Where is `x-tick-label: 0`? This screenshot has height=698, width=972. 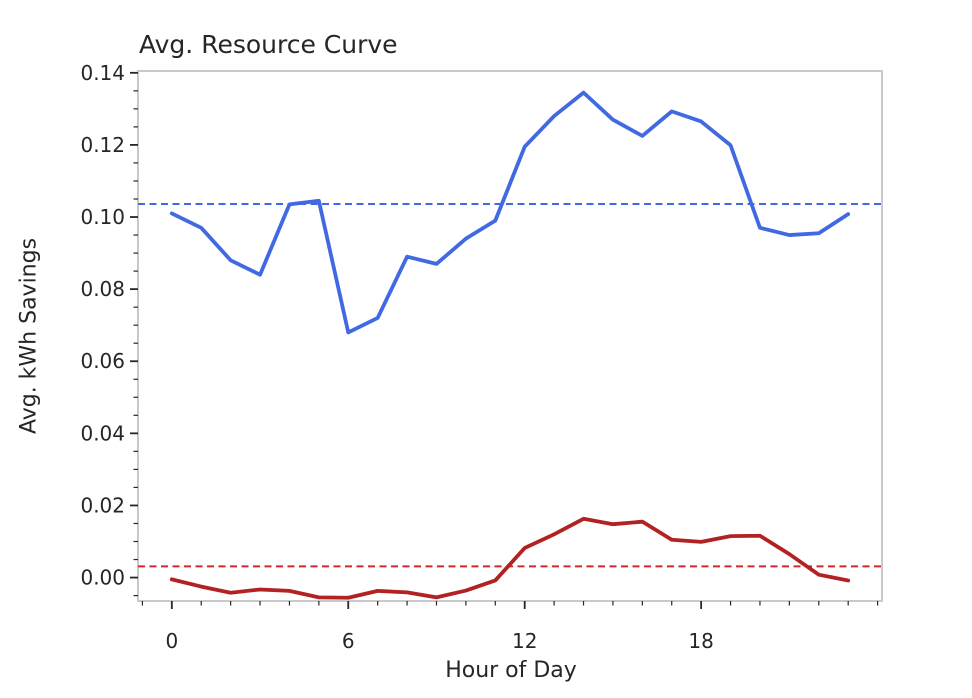
x-tick-label: 0 is located at coordinates (171, 641).